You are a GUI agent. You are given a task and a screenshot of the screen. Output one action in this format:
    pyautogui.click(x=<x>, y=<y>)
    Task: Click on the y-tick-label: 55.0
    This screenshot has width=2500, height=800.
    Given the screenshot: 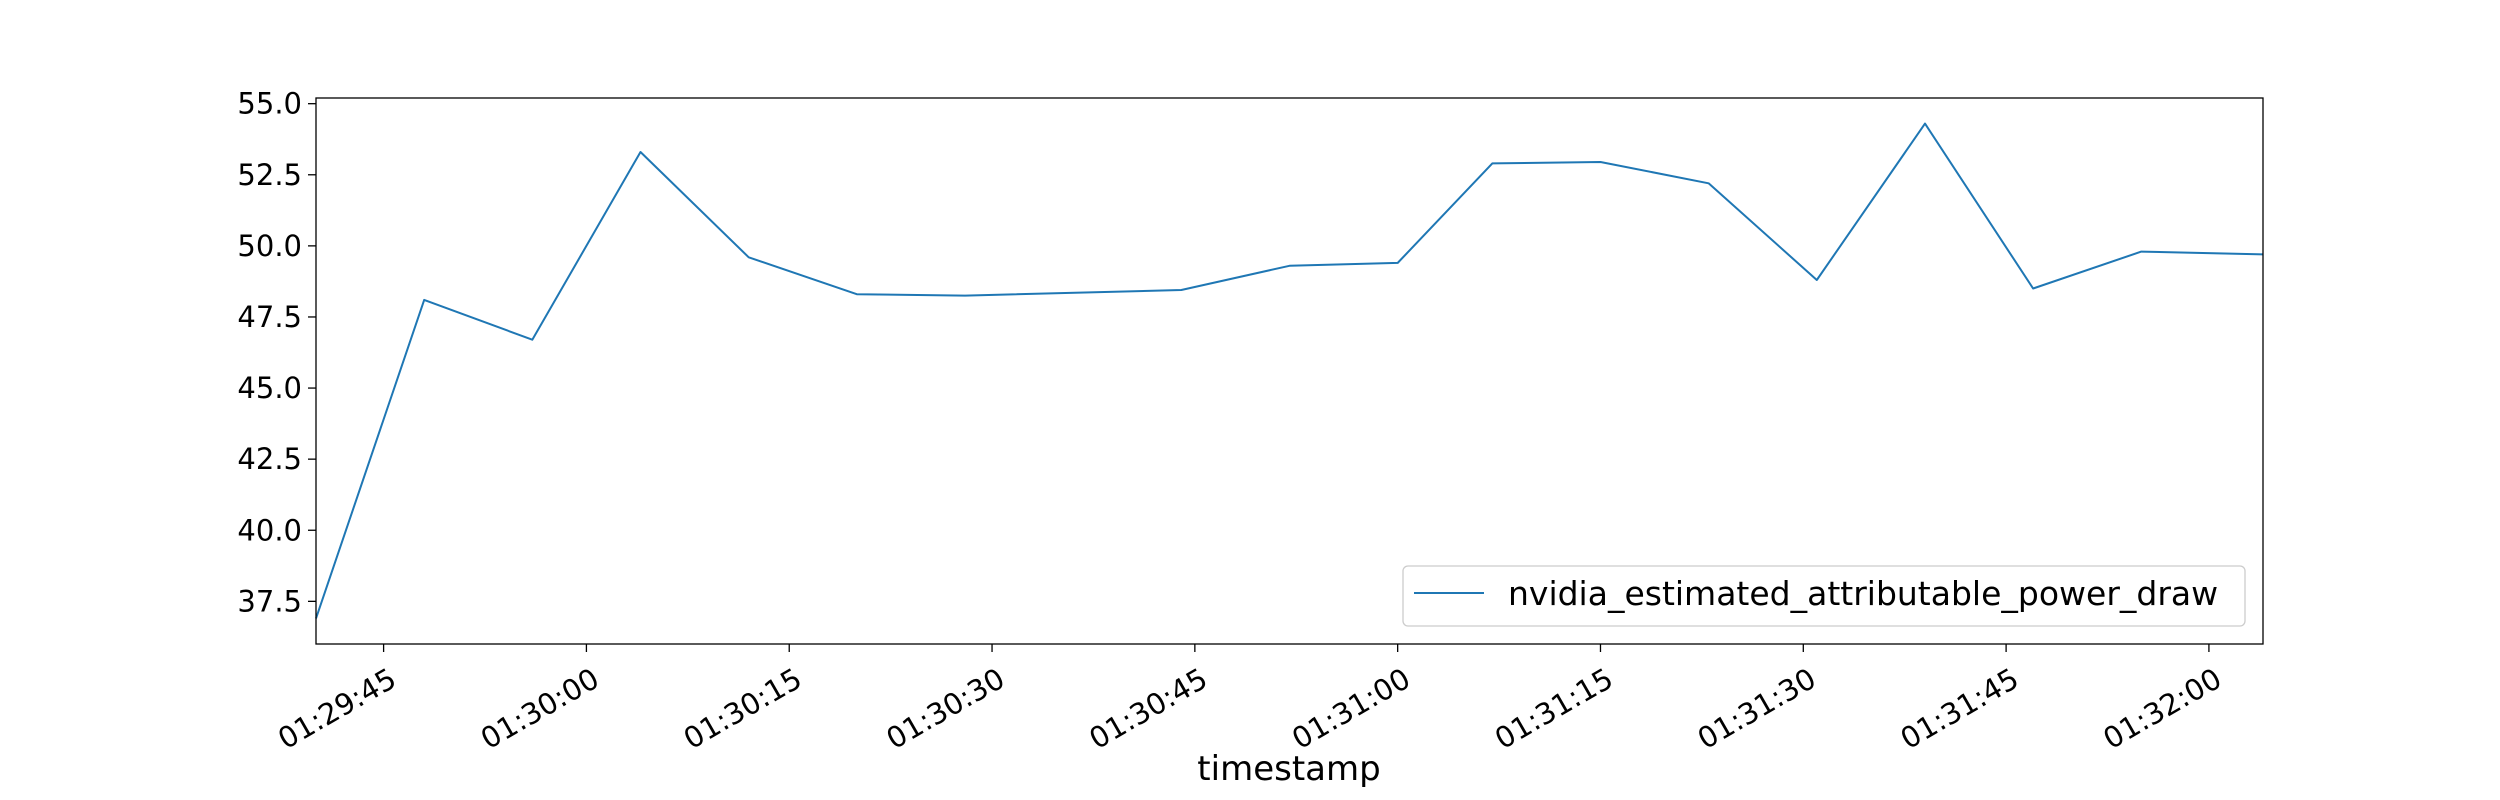 What is the action you would take?
    pyautogui.click(x=269, y=104)
    